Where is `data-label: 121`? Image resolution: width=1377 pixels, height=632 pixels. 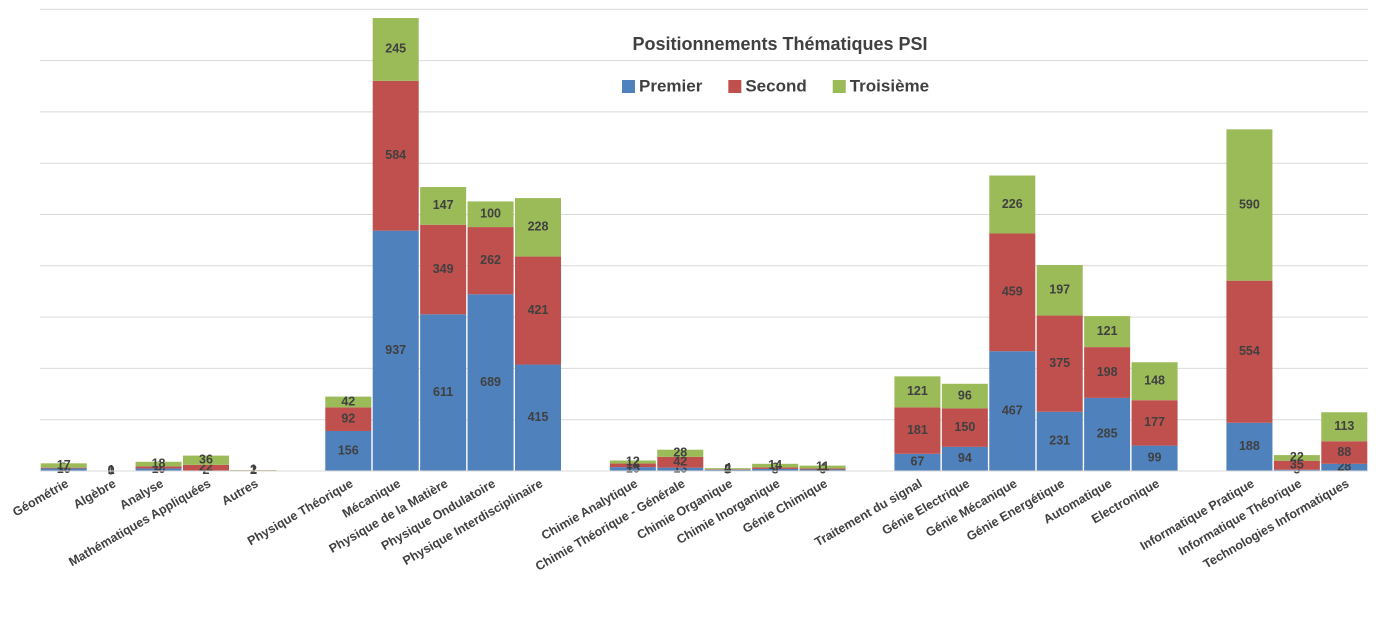 data-label: 121 is located at coordinates (1107, 331).